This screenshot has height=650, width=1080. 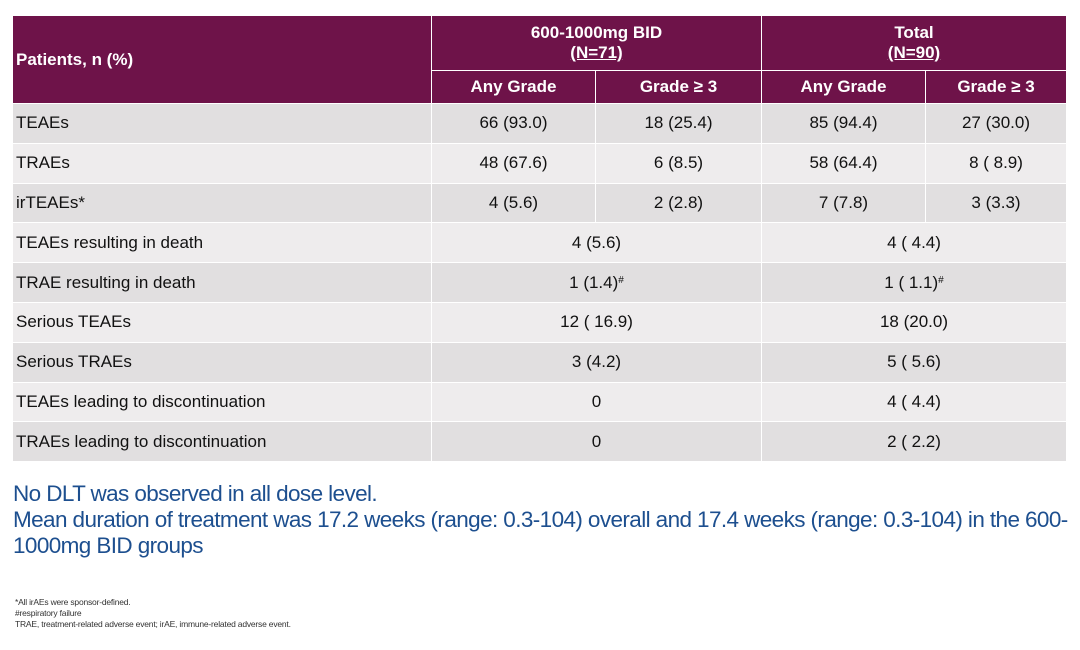 I want to click on table-row: Serious TRAEs 3 (4.2) 5 ( 5.6), so click(x=539, y=362).